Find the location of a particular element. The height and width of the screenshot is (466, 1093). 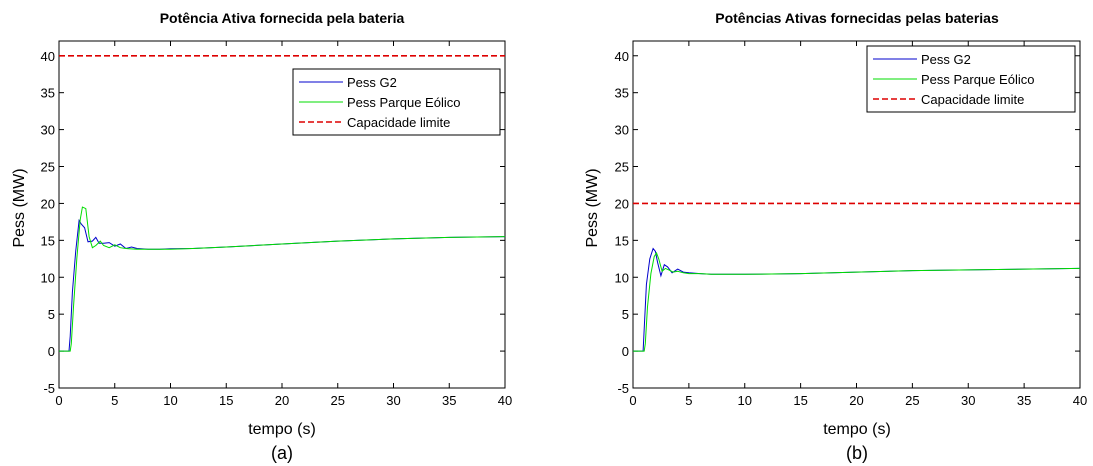

chart-title: Potência Ativa fornecida pela bateria is located at coordinates (282, 18).